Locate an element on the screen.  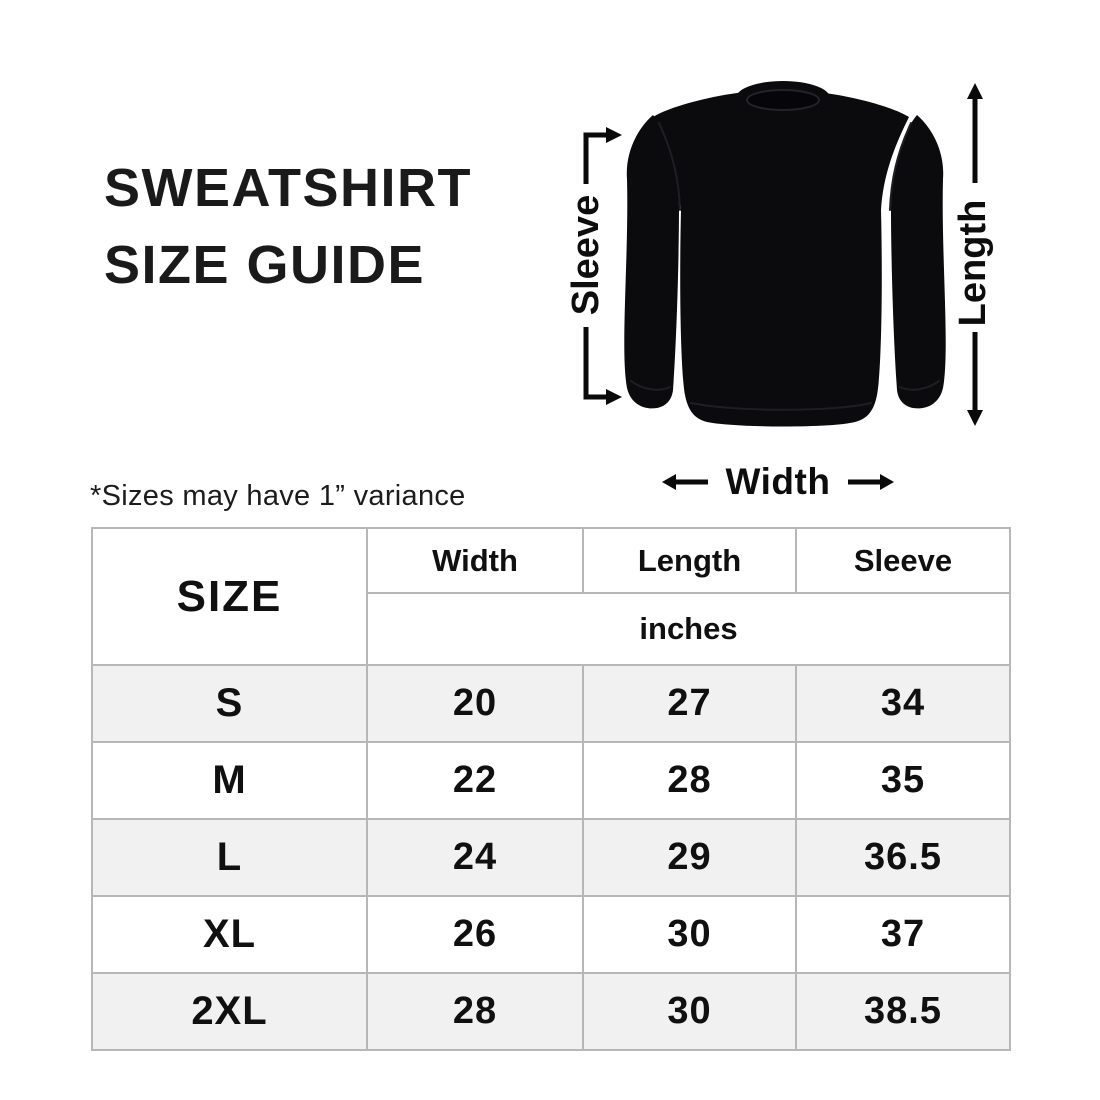
hem-seam is located at coordinates (781, 406).